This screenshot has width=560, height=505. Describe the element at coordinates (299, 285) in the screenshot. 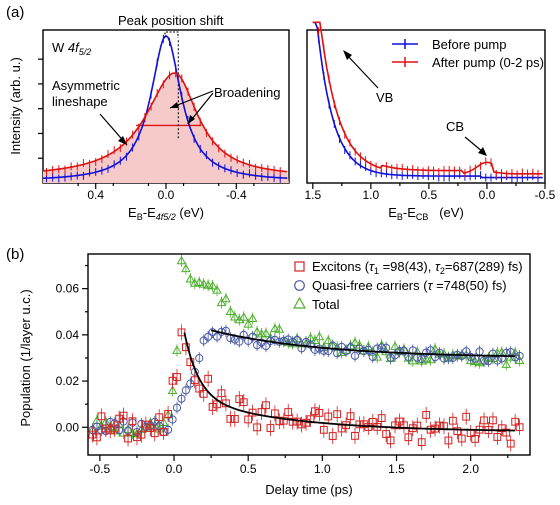

I see `legend-carriers-marker` at that location.